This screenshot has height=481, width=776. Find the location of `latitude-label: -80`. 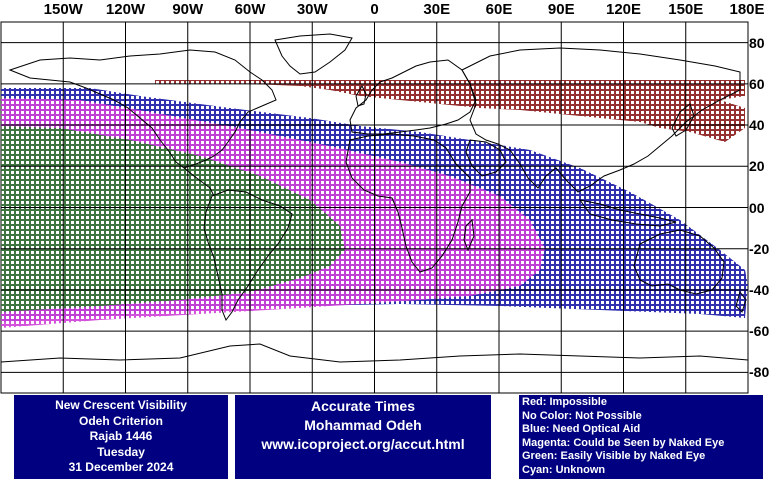

latitude-label: -80 is located at coordinates (759, 372).